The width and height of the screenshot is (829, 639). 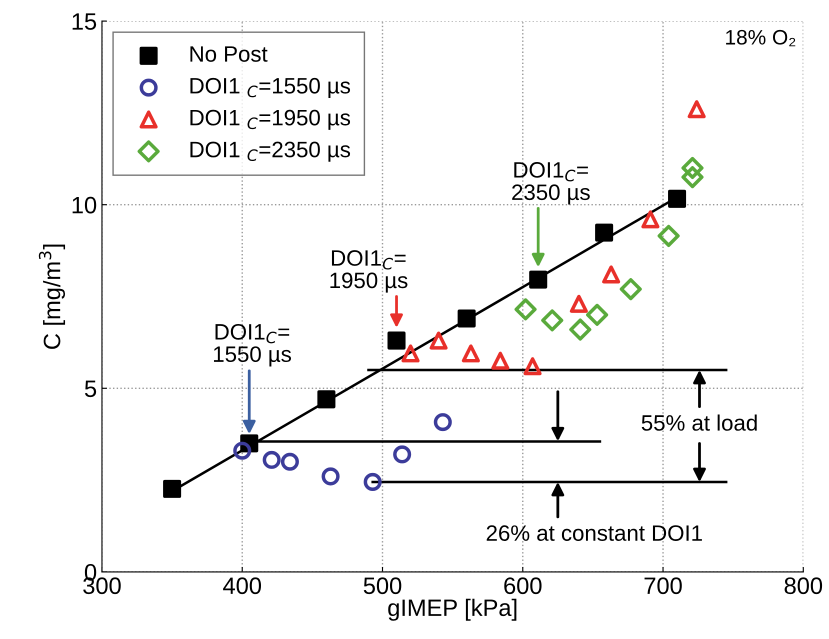 I want to click on legend-label: DOI1 $_{C}$=2350 µs, so click(x=270, y=152).